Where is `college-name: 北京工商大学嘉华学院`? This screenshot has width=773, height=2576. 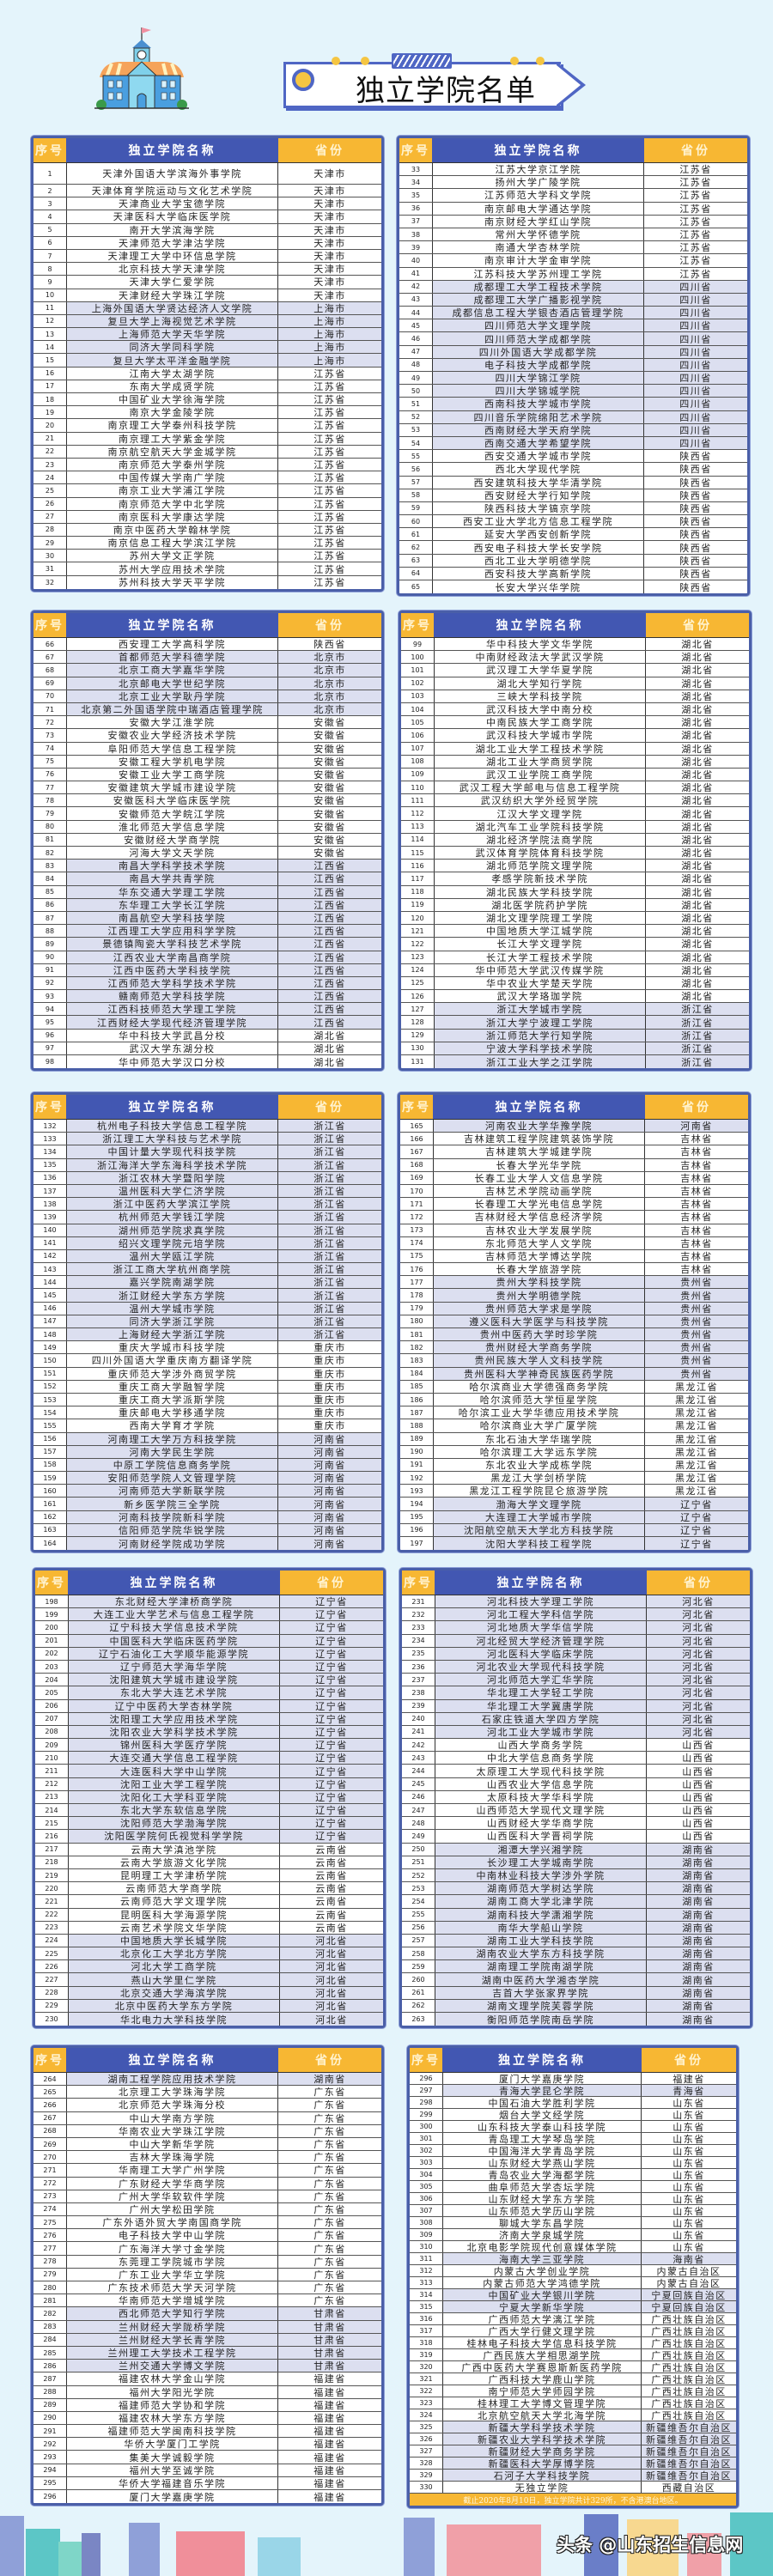 college-name: 北京工商大学嘉华学院 is located at coordinates (172, 671).